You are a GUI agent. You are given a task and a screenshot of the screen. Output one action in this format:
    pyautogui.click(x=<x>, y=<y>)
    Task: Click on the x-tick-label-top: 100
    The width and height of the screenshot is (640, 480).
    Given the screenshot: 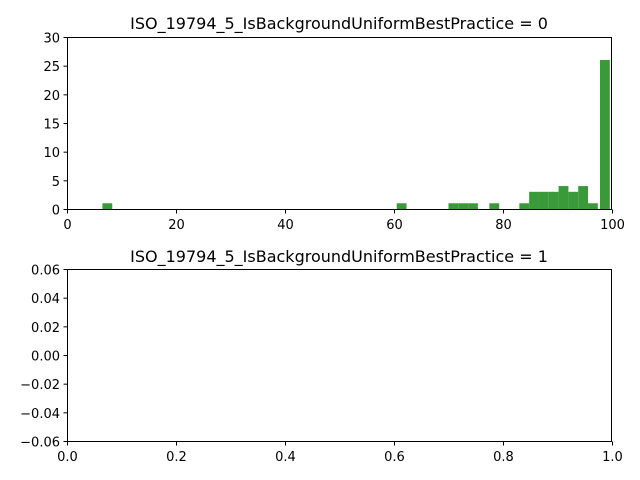 What is the action you would take?
    pyautogui.click(x=612, y=225)
    